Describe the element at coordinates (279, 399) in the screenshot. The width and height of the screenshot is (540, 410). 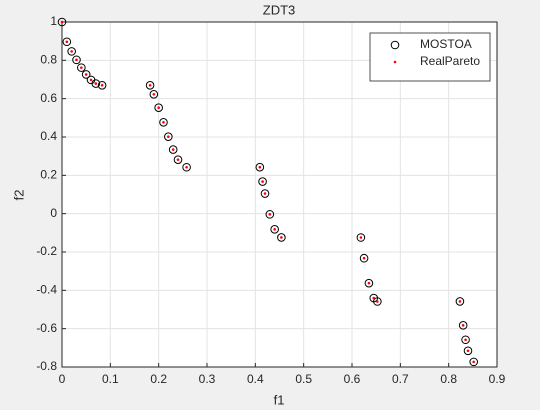
I see `x-axis-label: f1` at that location.